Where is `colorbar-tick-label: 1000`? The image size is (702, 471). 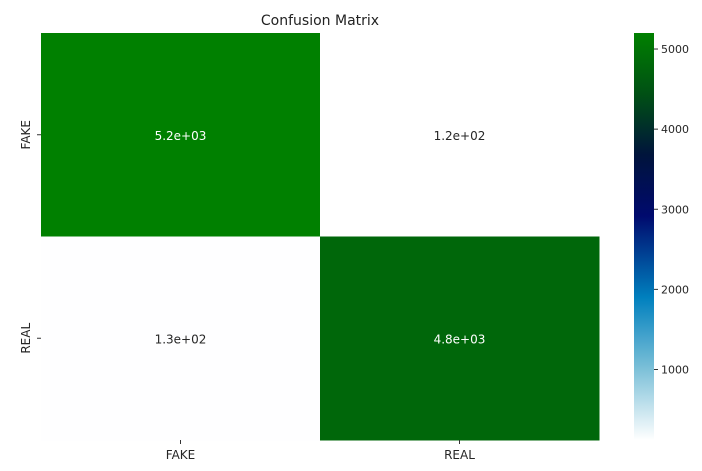 colorbar-tick-label: 1000 is located at coordinates (675, 369).